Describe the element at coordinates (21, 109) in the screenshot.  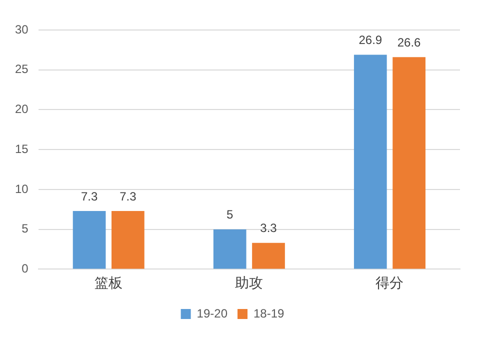
I see `y-tick-label: 20` at that location.